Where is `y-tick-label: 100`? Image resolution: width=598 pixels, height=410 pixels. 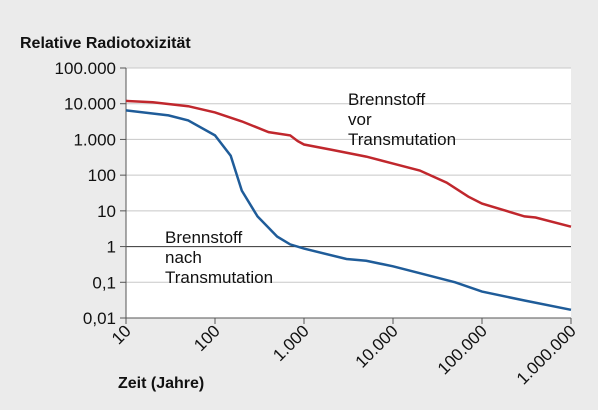
y-tick-label: 100 is located at coordinates (102, 175).